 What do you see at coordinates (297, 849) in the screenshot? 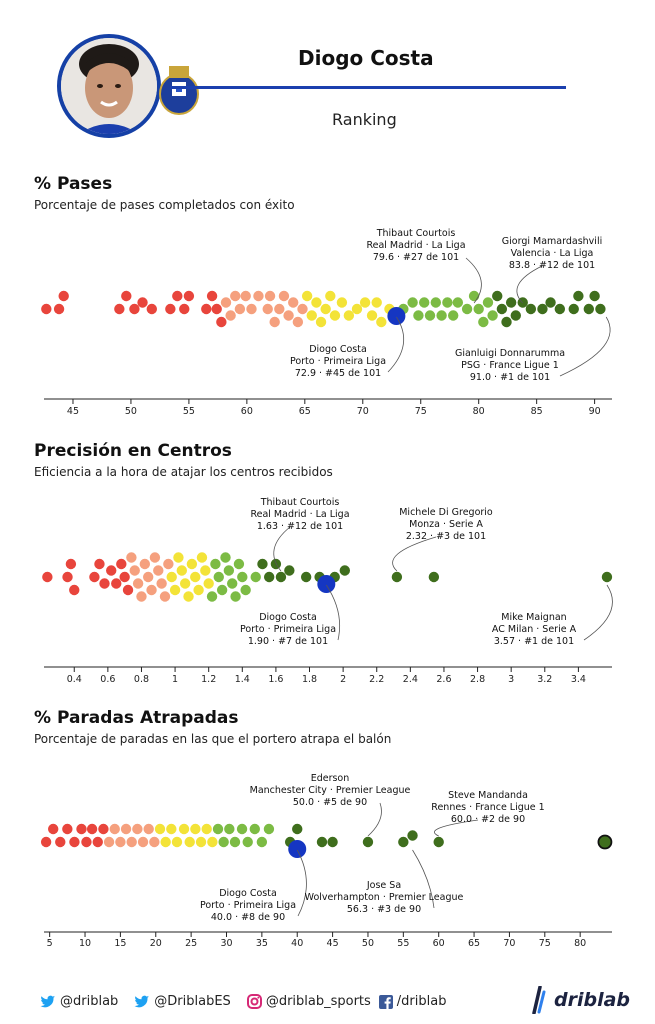
I see `player-highlight-point` at bounding box center [297, 849].